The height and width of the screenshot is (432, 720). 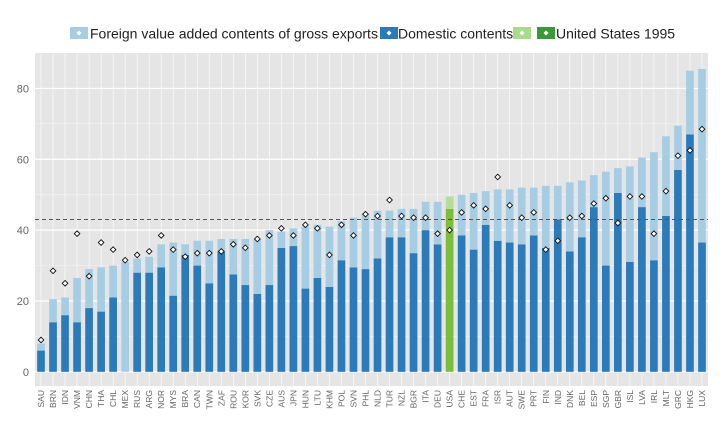 I want to click on x-tick-label: FRA, so click(x=486, y=398).